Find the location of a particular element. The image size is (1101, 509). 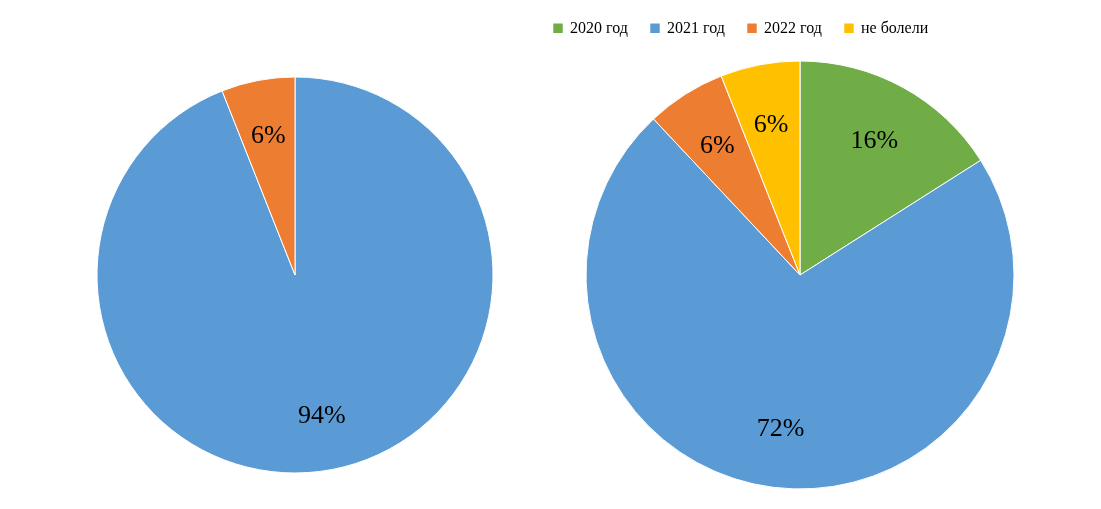

legend-label: 2022 год is located at coordinates (793, 28).